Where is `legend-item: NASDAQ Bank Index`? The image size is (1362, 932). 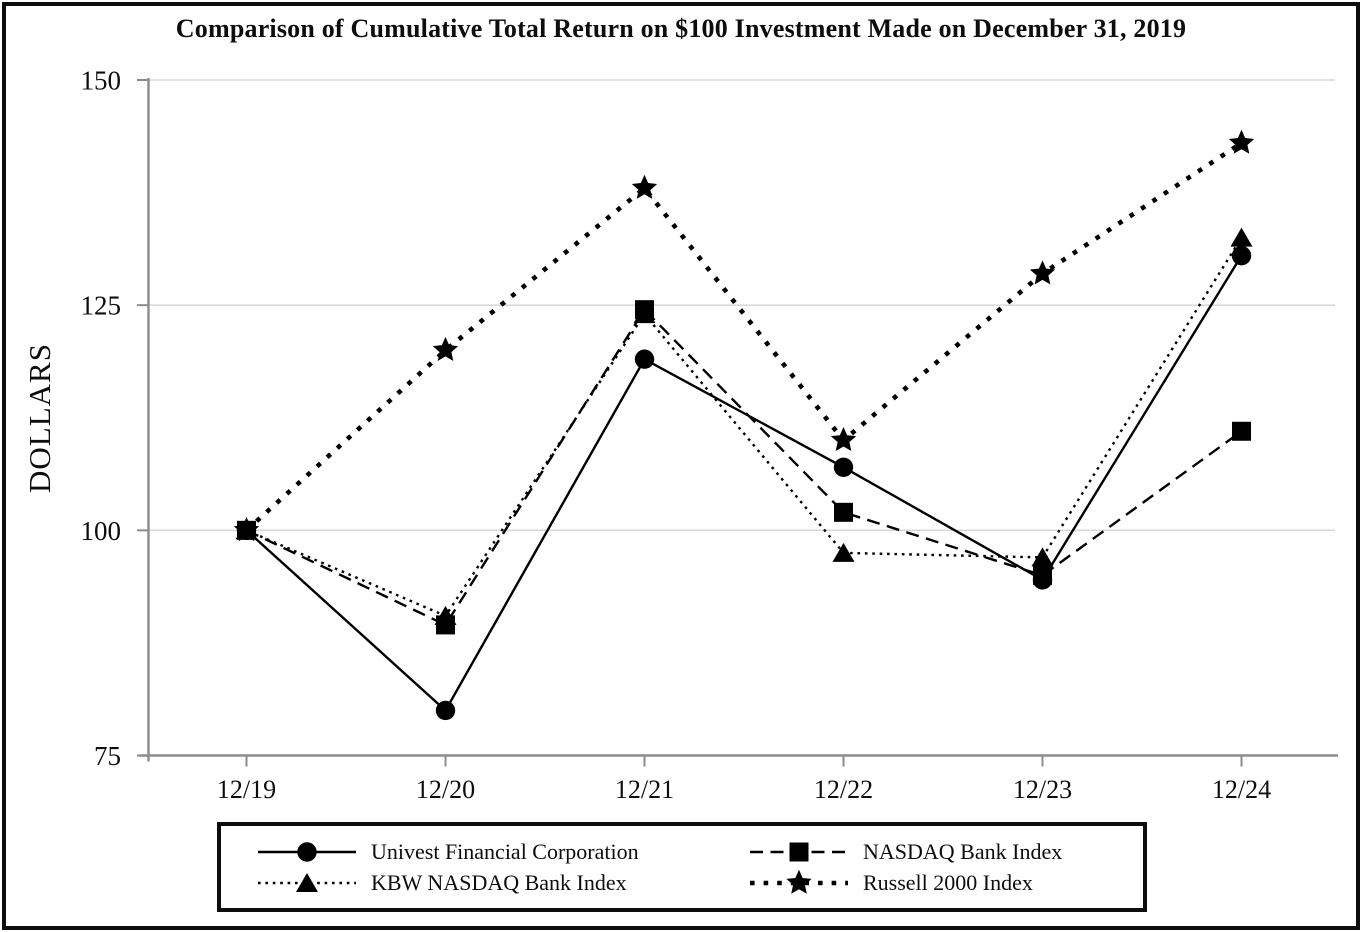 legend-item: NASDAQ Bank Index is located at coordinates (946, 851).